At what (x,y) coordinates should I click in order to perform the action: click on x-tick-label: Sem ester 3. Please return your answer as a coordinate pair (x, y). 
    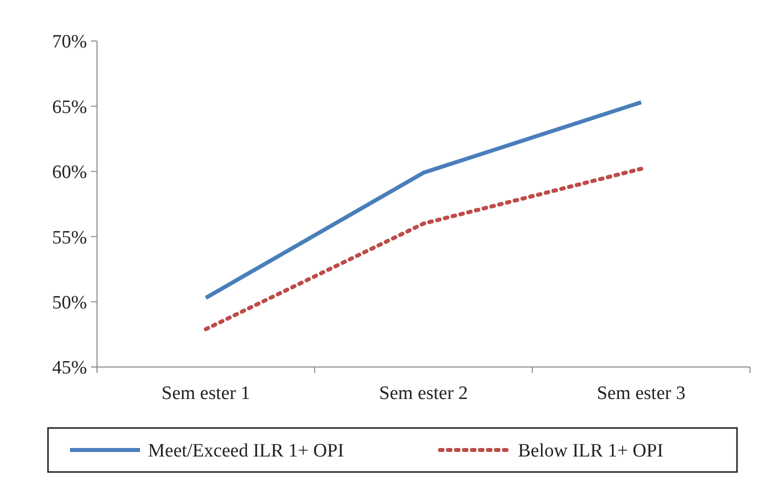
    Looking at the image, I should click on (641, 393).